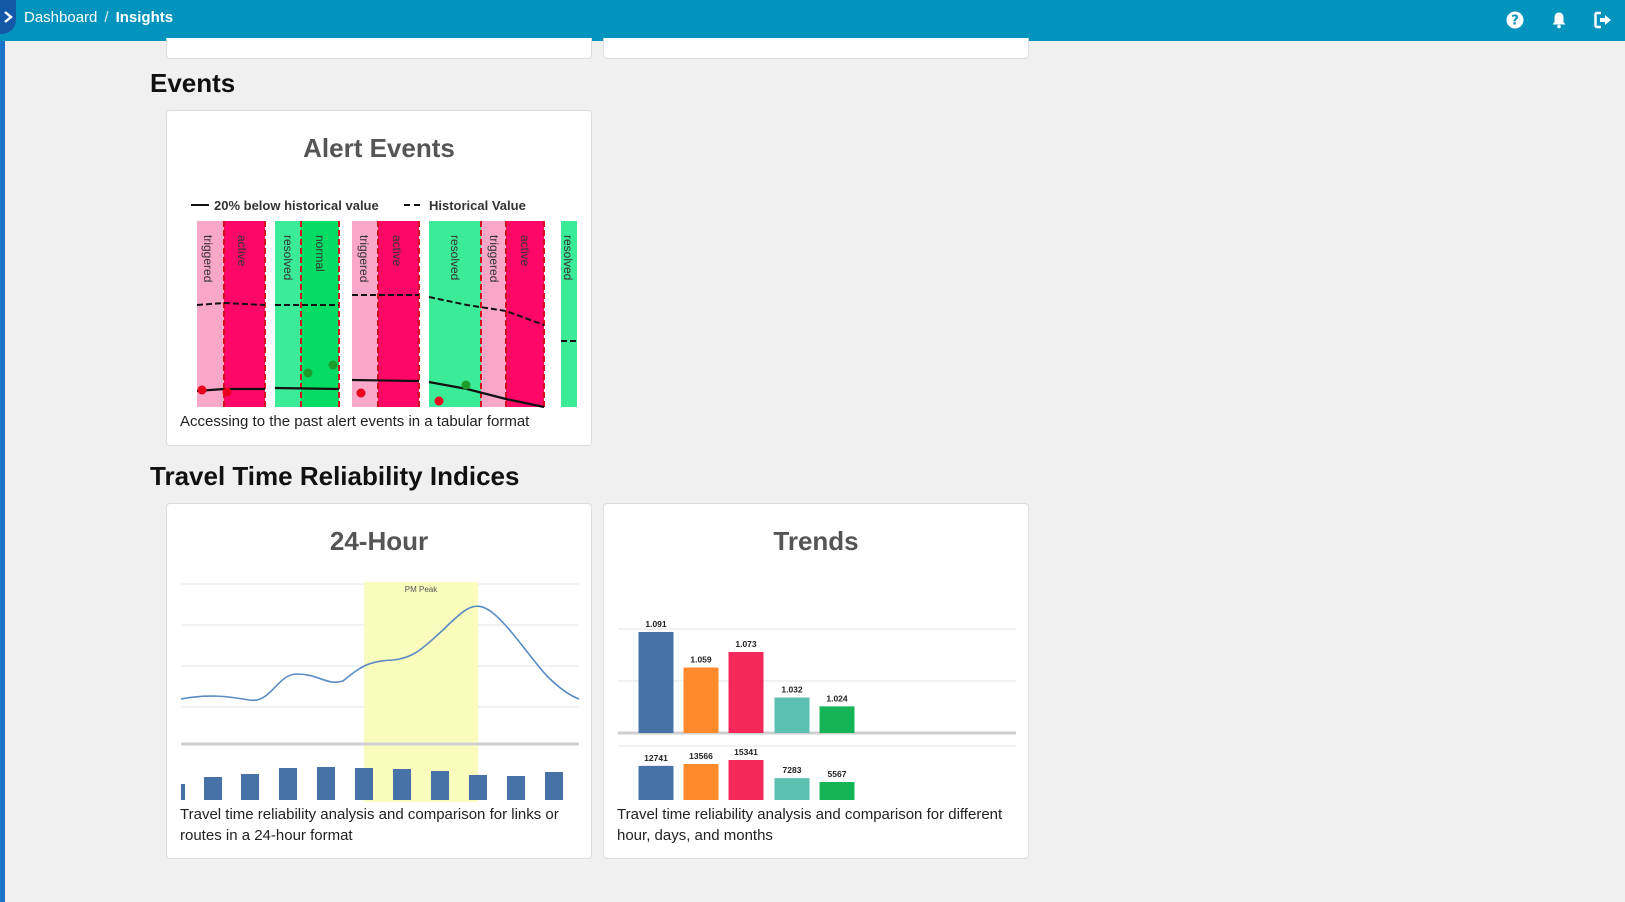  I want to click on hour24-bars, so click(372, 783).